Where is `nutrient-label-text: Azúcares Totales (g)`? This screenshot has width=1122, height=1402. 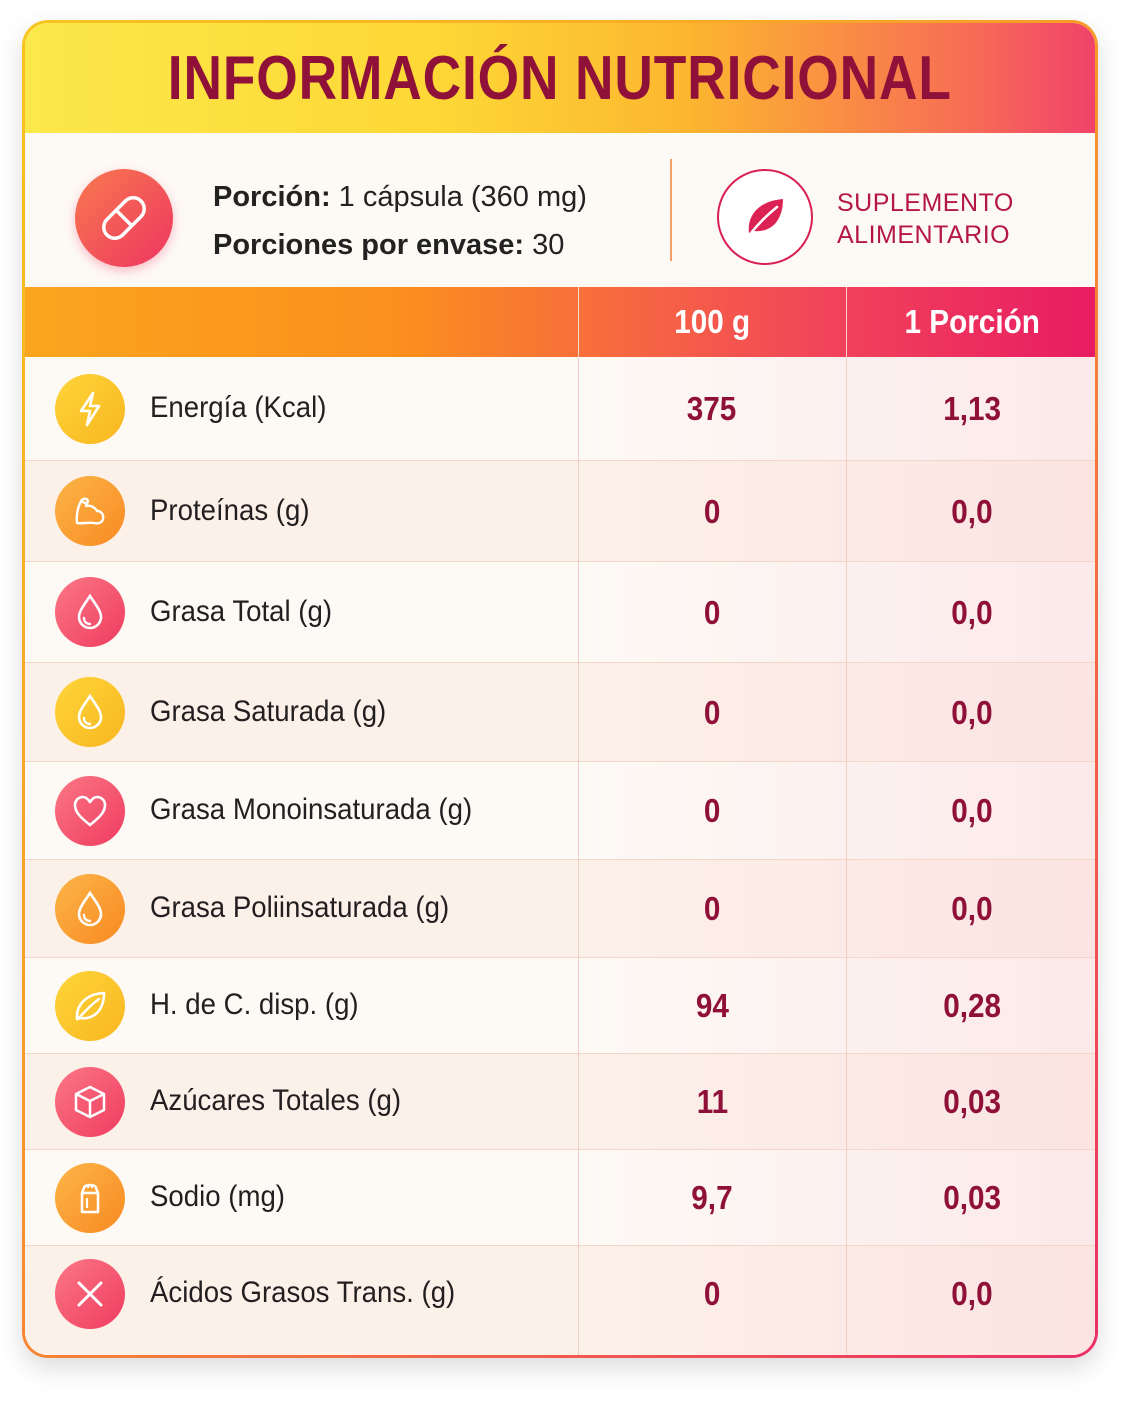
nutrient-label-text: Azúcares Totales (g) is located at coordinates (276, 1100).